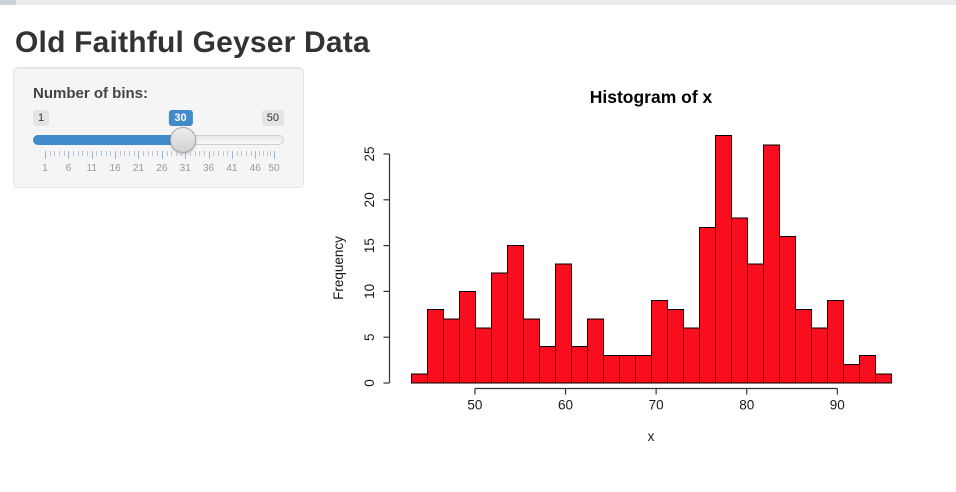 This screenshot has height=492, width=956. Describe the element at coordinates (272, 118) in the screenshot. I see `slider-max-label: 50` at that location.